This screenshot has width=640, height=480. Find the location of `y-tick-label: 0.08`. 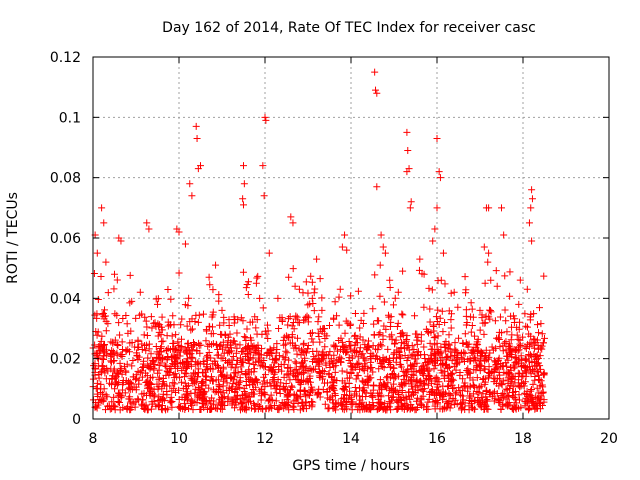

y-tick-label: 0.08 is located at coordinates (65, 179).